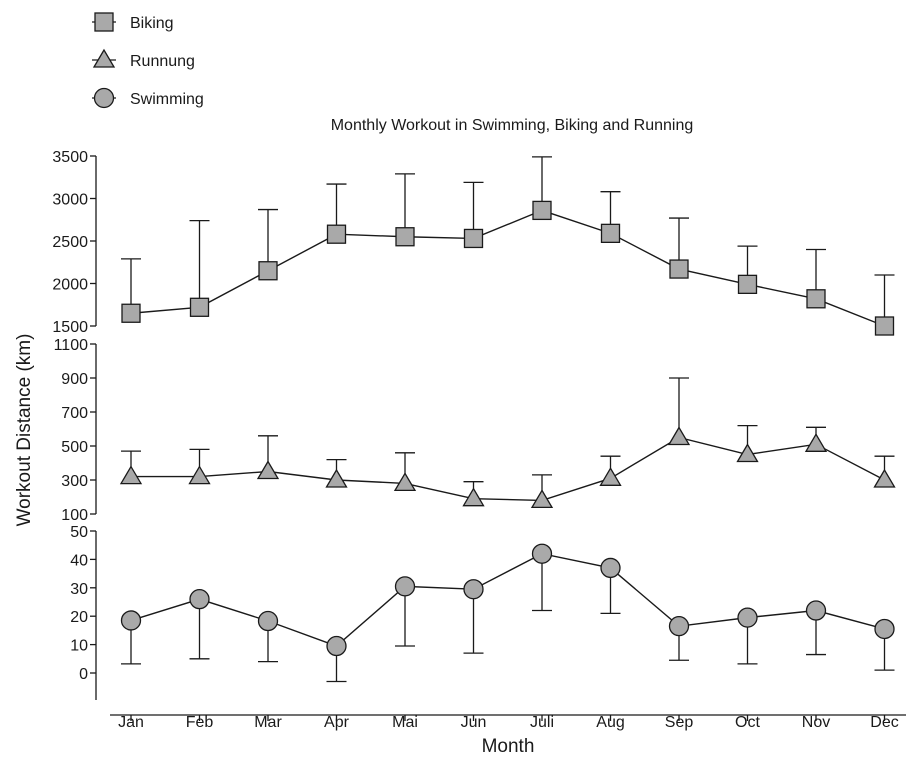 This screenshot has width=909, height=759. What do you see at coordinates (70, 285) in the screenshot?
I see `y-tick-label: 2000` at bounding box center [70, 285].